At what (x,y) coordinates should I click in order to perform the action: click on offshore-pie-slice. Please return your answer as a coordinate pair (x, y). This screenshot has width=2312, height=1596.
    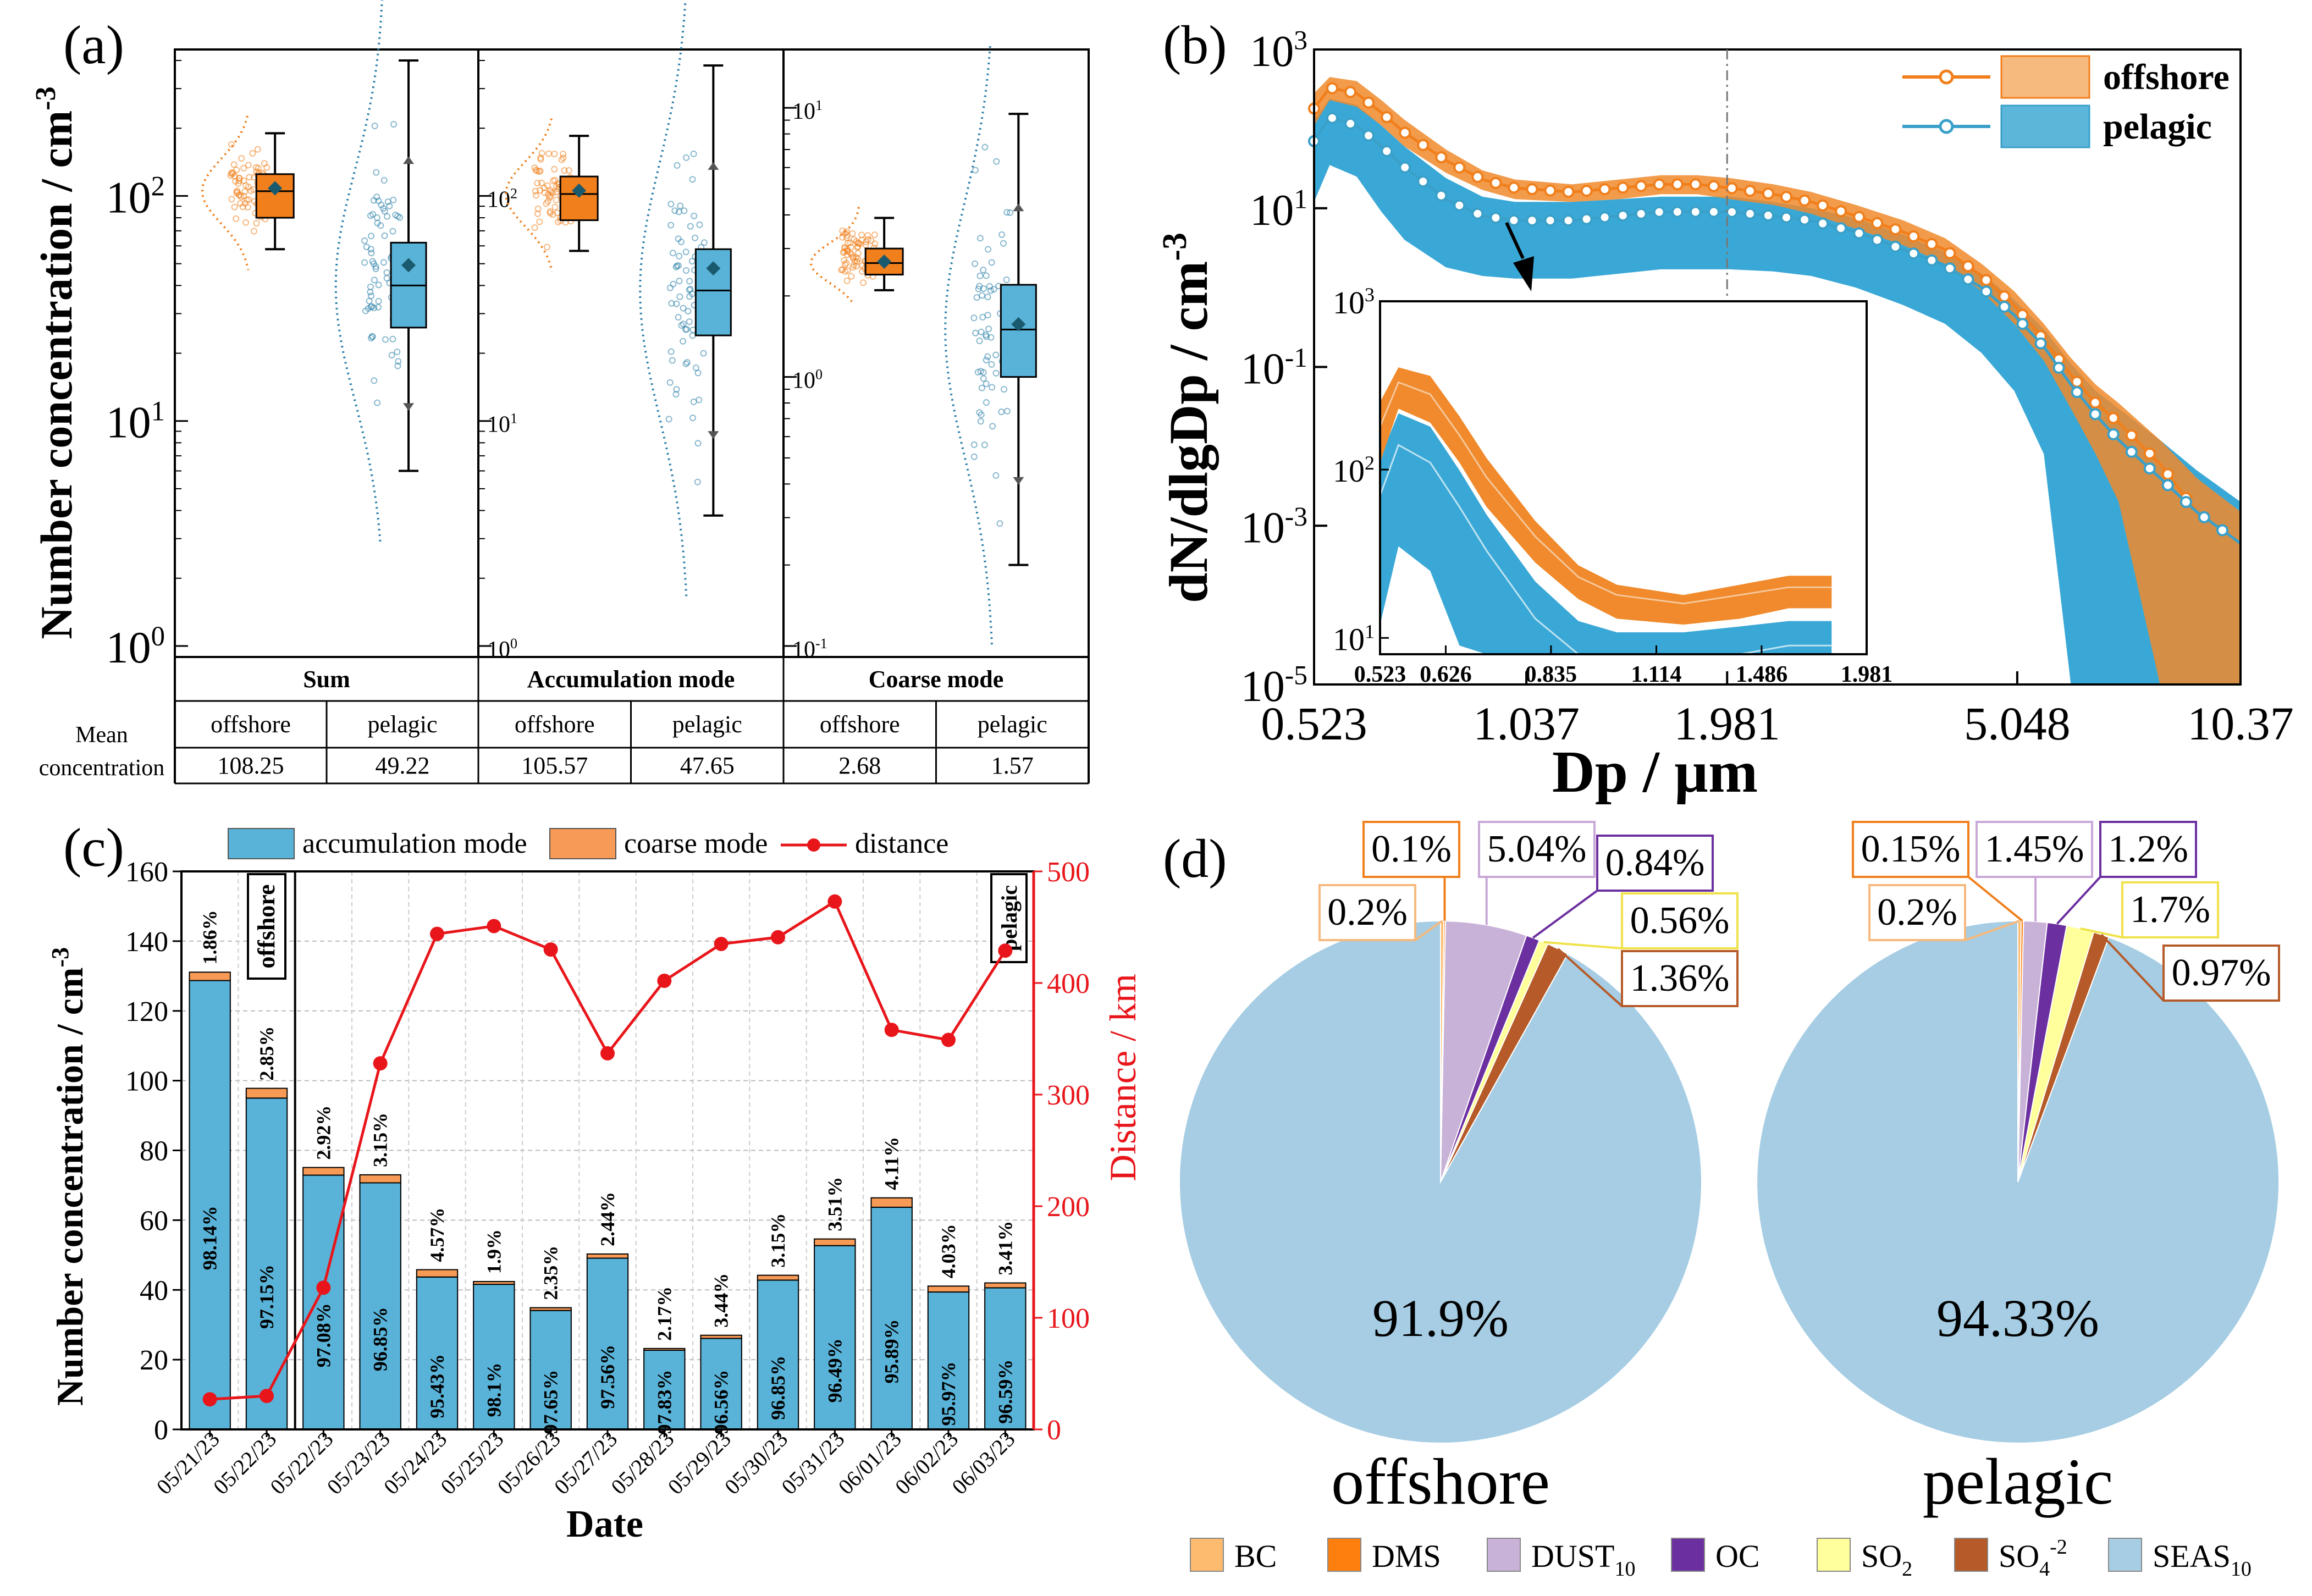
    Looking at the image, I should click on (1440, 1182).